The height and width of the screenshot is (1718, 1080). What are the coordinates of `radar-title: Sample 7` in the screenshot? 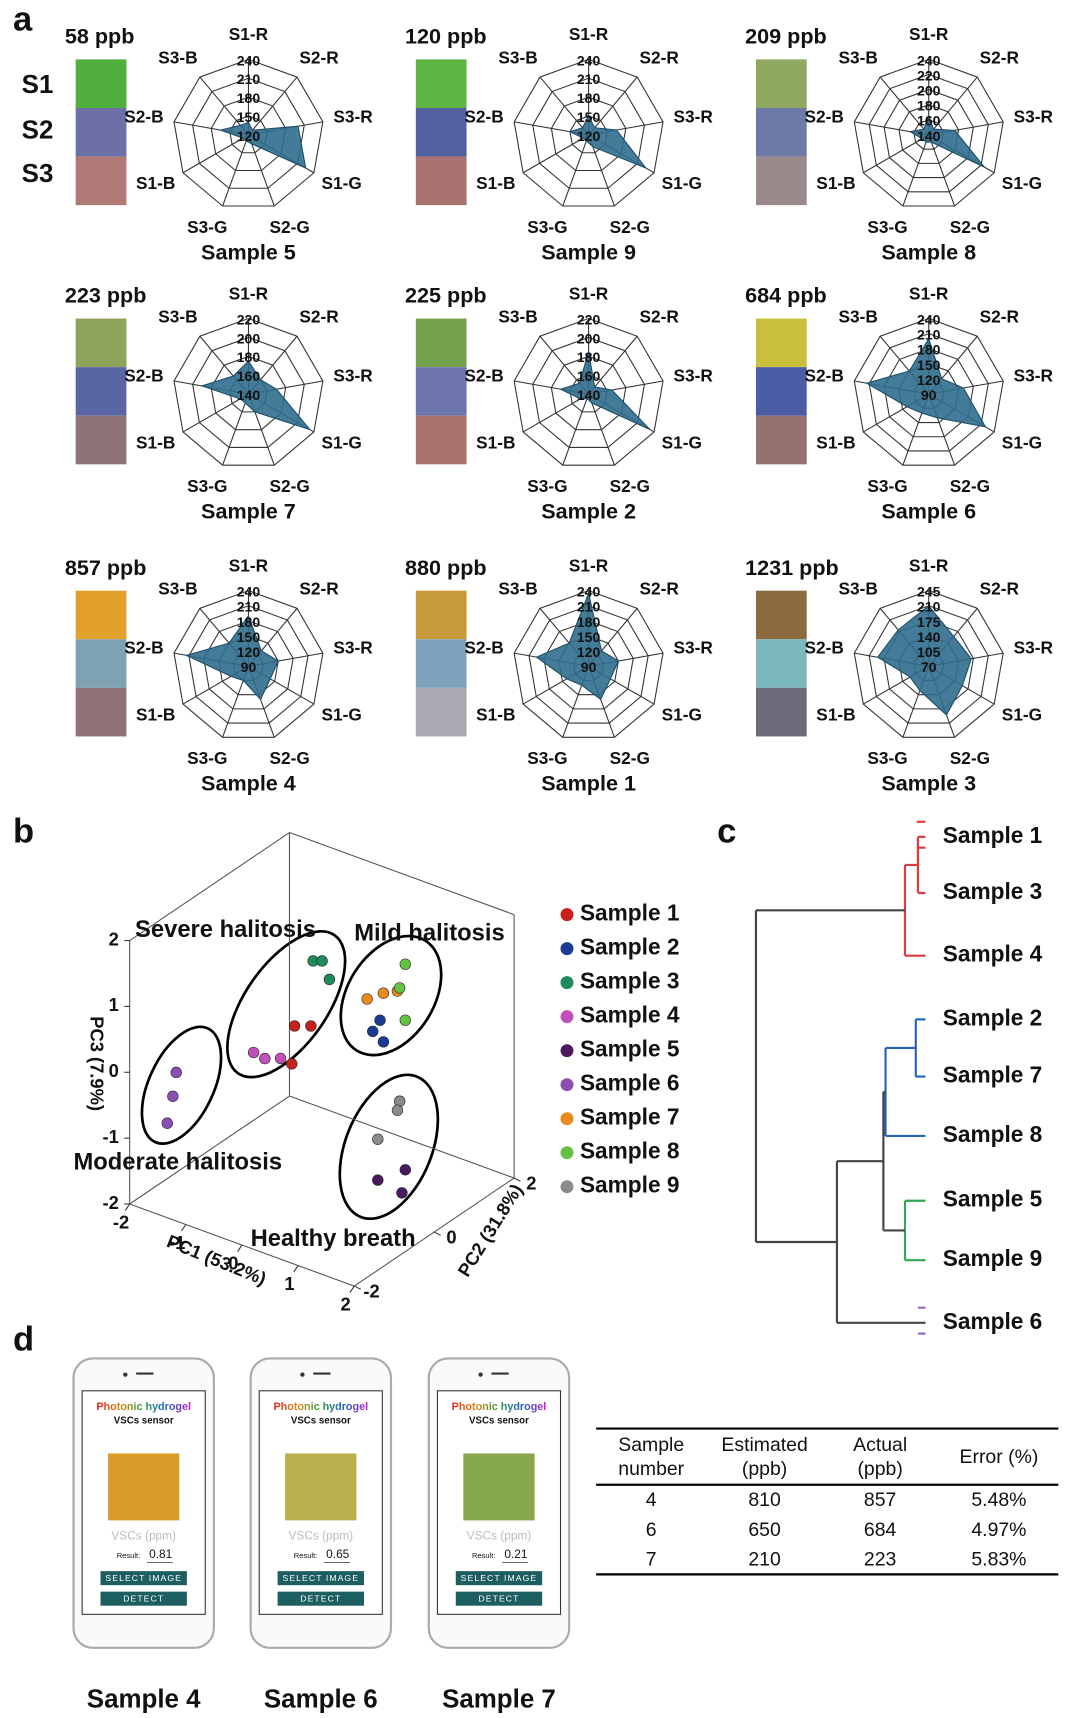 It's located at (248, 511).